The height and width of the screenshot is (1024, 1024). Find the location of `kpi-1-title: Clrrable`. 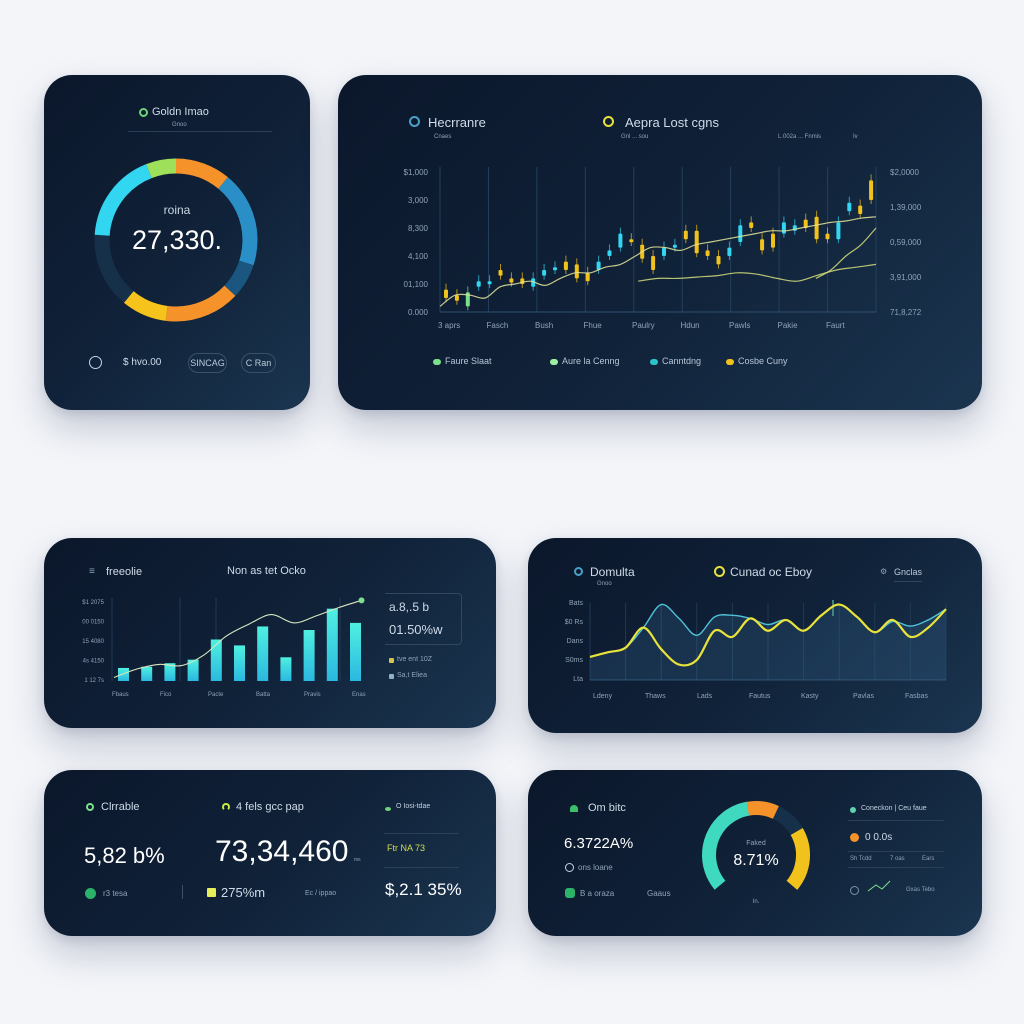

kpi-1-title: Clrrable is located at coordinates (120, 807).